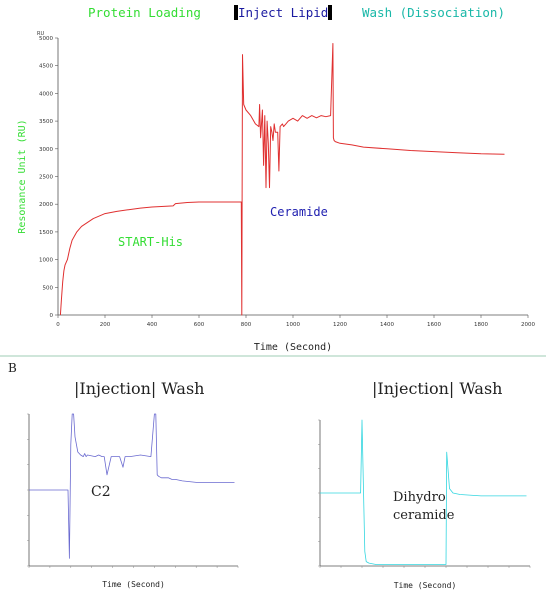  I want to click on chart-0-xtick-label-6: 1200, so click(340, 325).